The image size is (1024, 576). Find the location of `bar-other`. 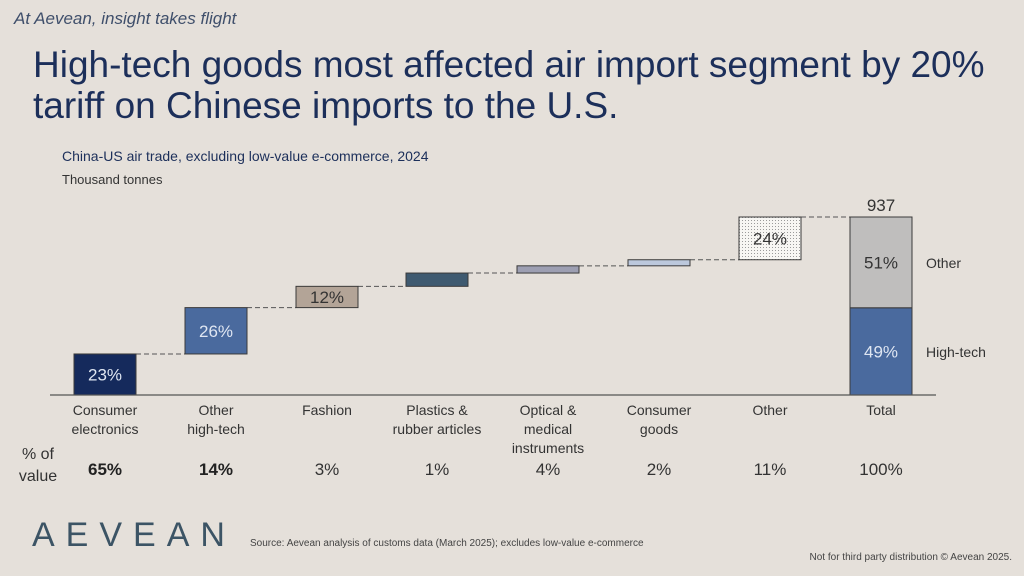

bar-other is located at coordinates (770, 238).